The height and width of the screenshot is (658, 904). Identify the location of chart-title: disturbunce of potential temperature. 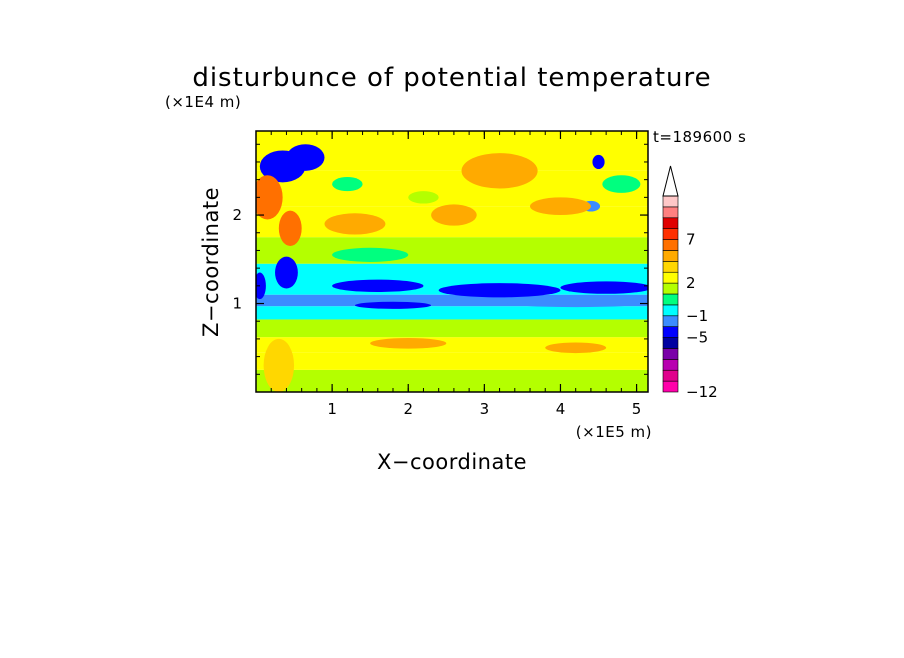
(451, 78).